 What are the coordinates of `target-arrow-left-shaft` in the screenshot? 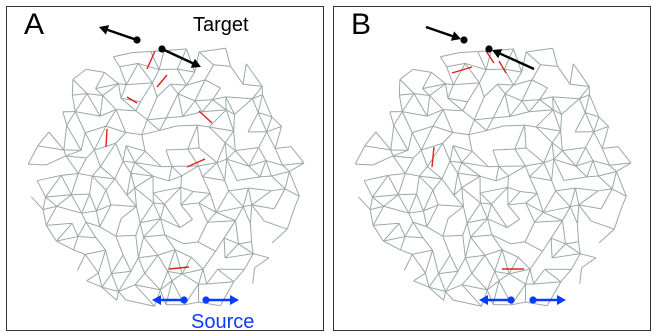 It's located at (439, 31).